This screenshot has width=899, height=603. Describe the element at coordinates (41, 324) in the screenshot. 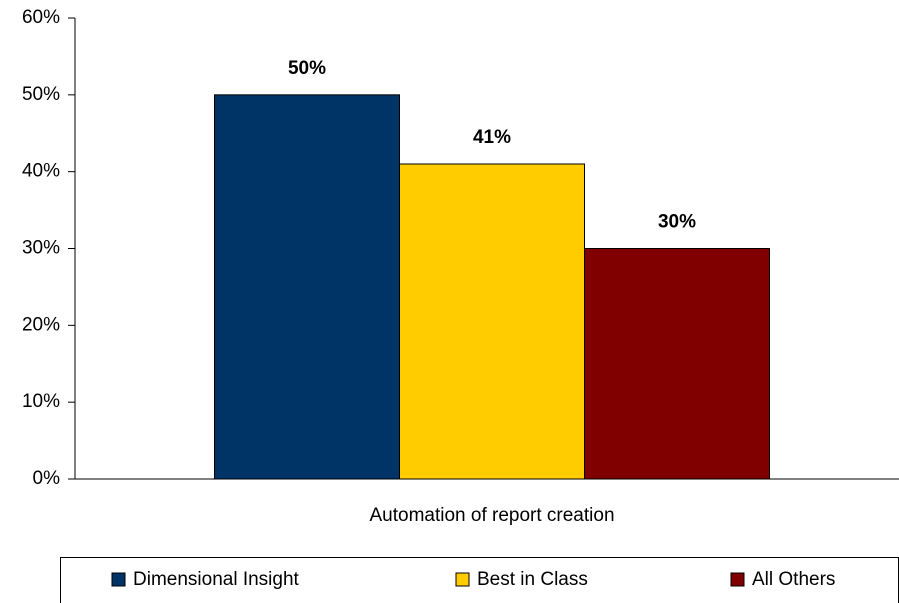

I see `y-tick-label: 20%` at that location.